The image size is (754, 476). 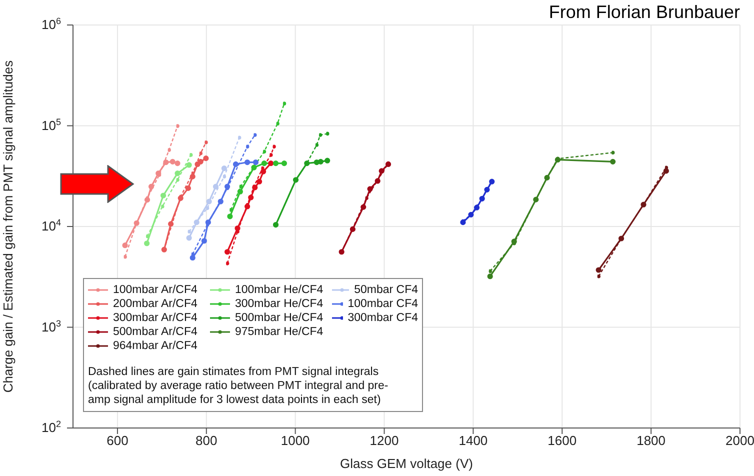 What do you see at coordinates (51, 24) in the screenshot?
I see `y-tick-label: 10$^{6}$` at bounding box center [51, 24].